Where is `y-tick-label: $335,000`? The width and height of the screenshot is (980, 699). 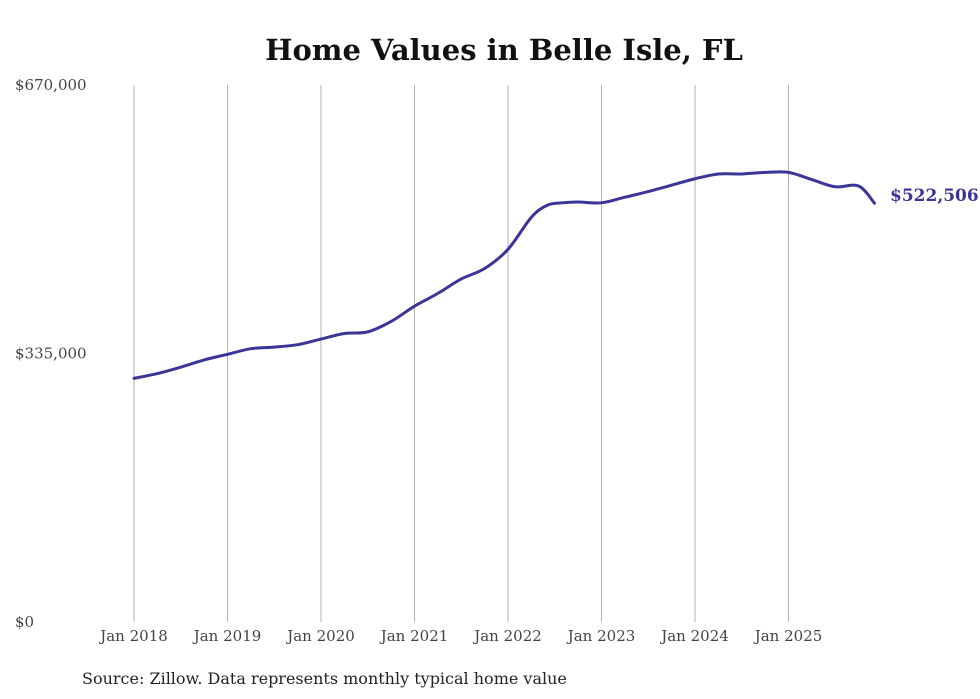 y-tick-label: $335,000 is located at coordinates (51, 354).